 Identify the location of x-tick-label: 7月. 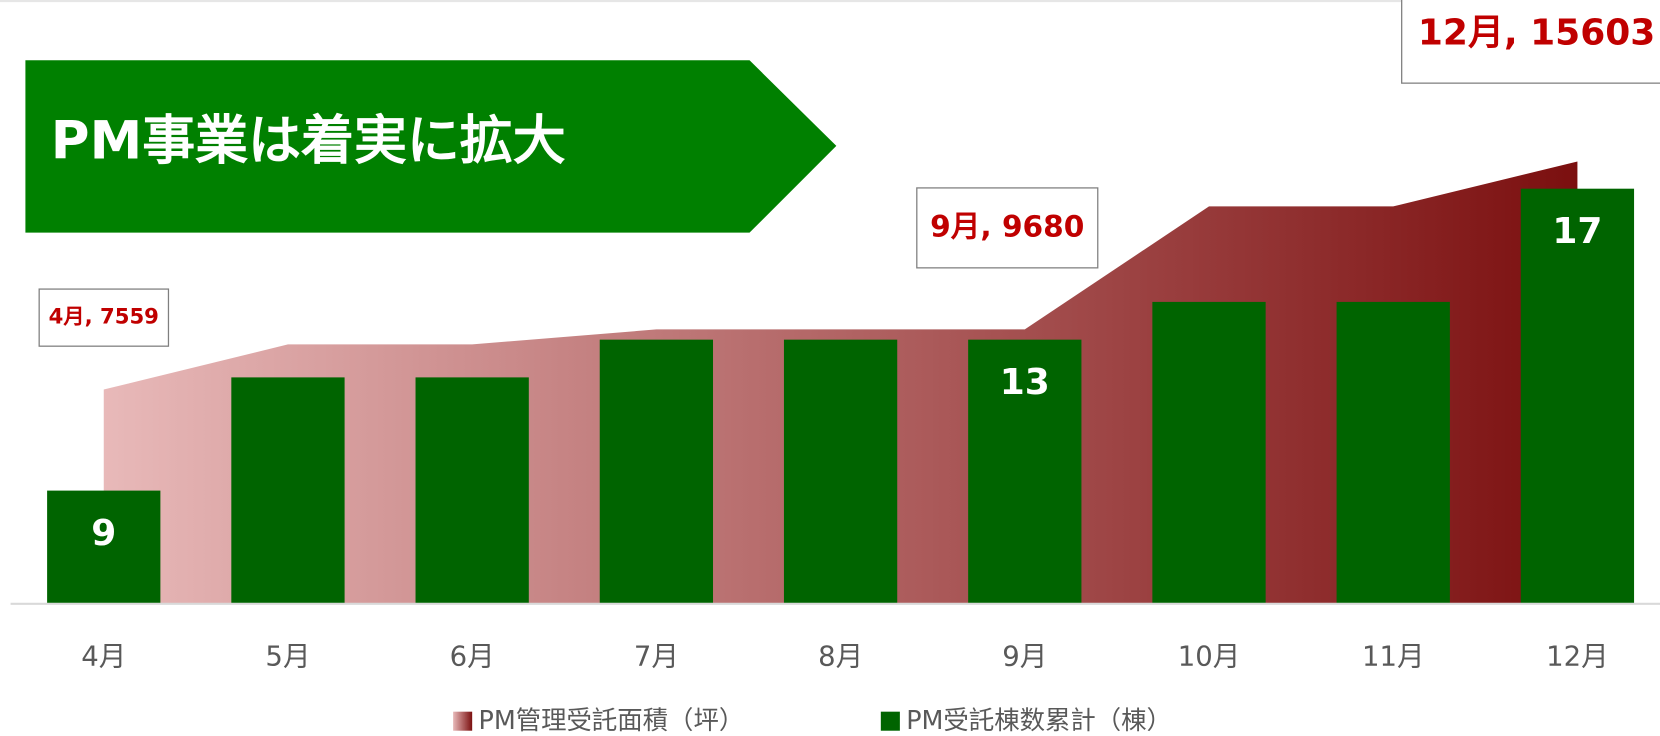
(656, 657).